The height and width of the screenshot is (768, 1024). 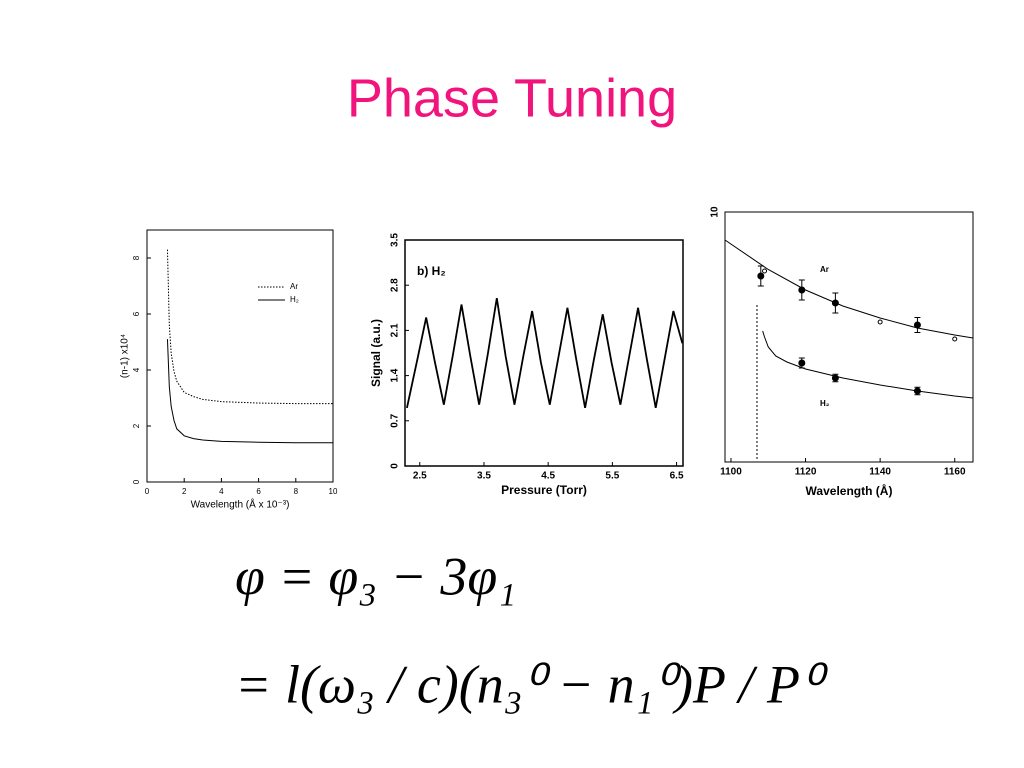 I want to click on x-tick-label: 2, so click(x=184, y=491).